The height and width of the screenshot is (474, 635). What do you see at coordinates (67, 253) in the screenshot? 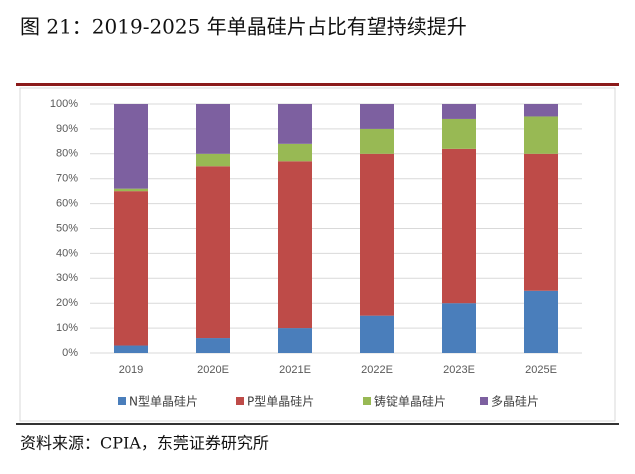
I see `y-tick-label: 40%` at bounding box center [67, 253].